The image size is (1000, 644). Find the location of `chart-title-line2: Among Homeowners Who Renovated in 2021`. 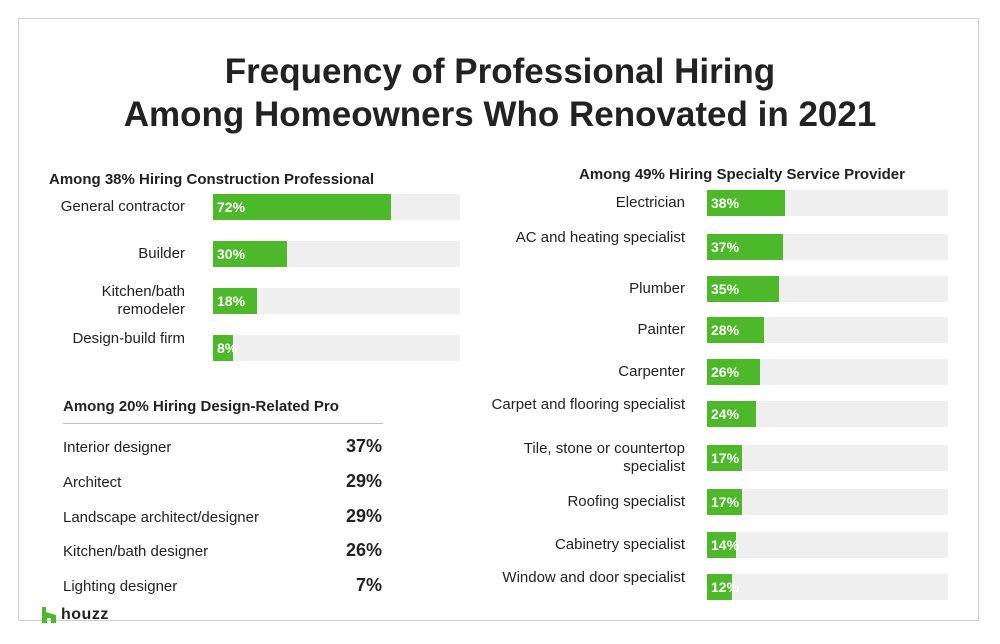

chart-title-line2: Among Homeowners Who Renovated in 2021 is located at coordinates (500, 114).